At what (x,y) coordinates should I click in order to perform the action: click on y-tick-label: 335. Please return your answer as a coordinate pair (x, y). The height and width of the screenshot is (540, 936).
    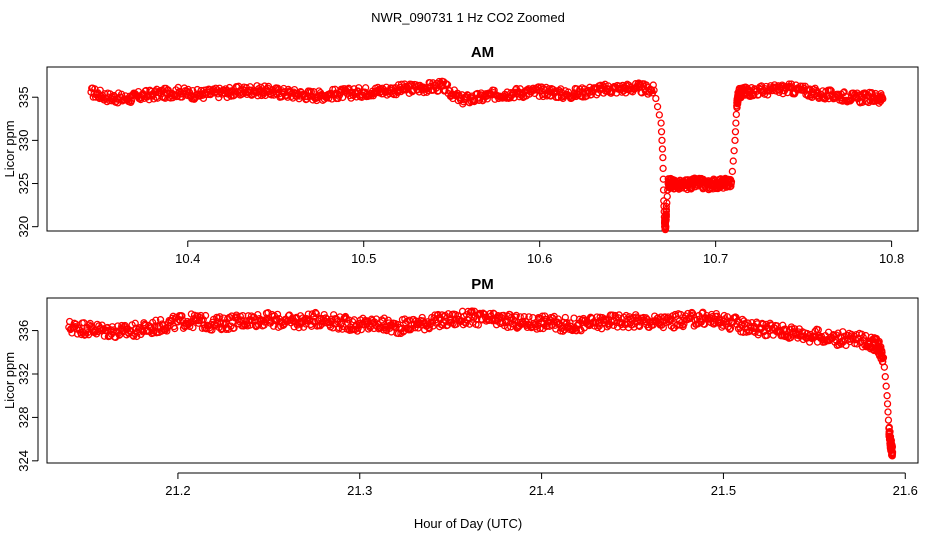
    Looking at the image, I should click on (23, 97).